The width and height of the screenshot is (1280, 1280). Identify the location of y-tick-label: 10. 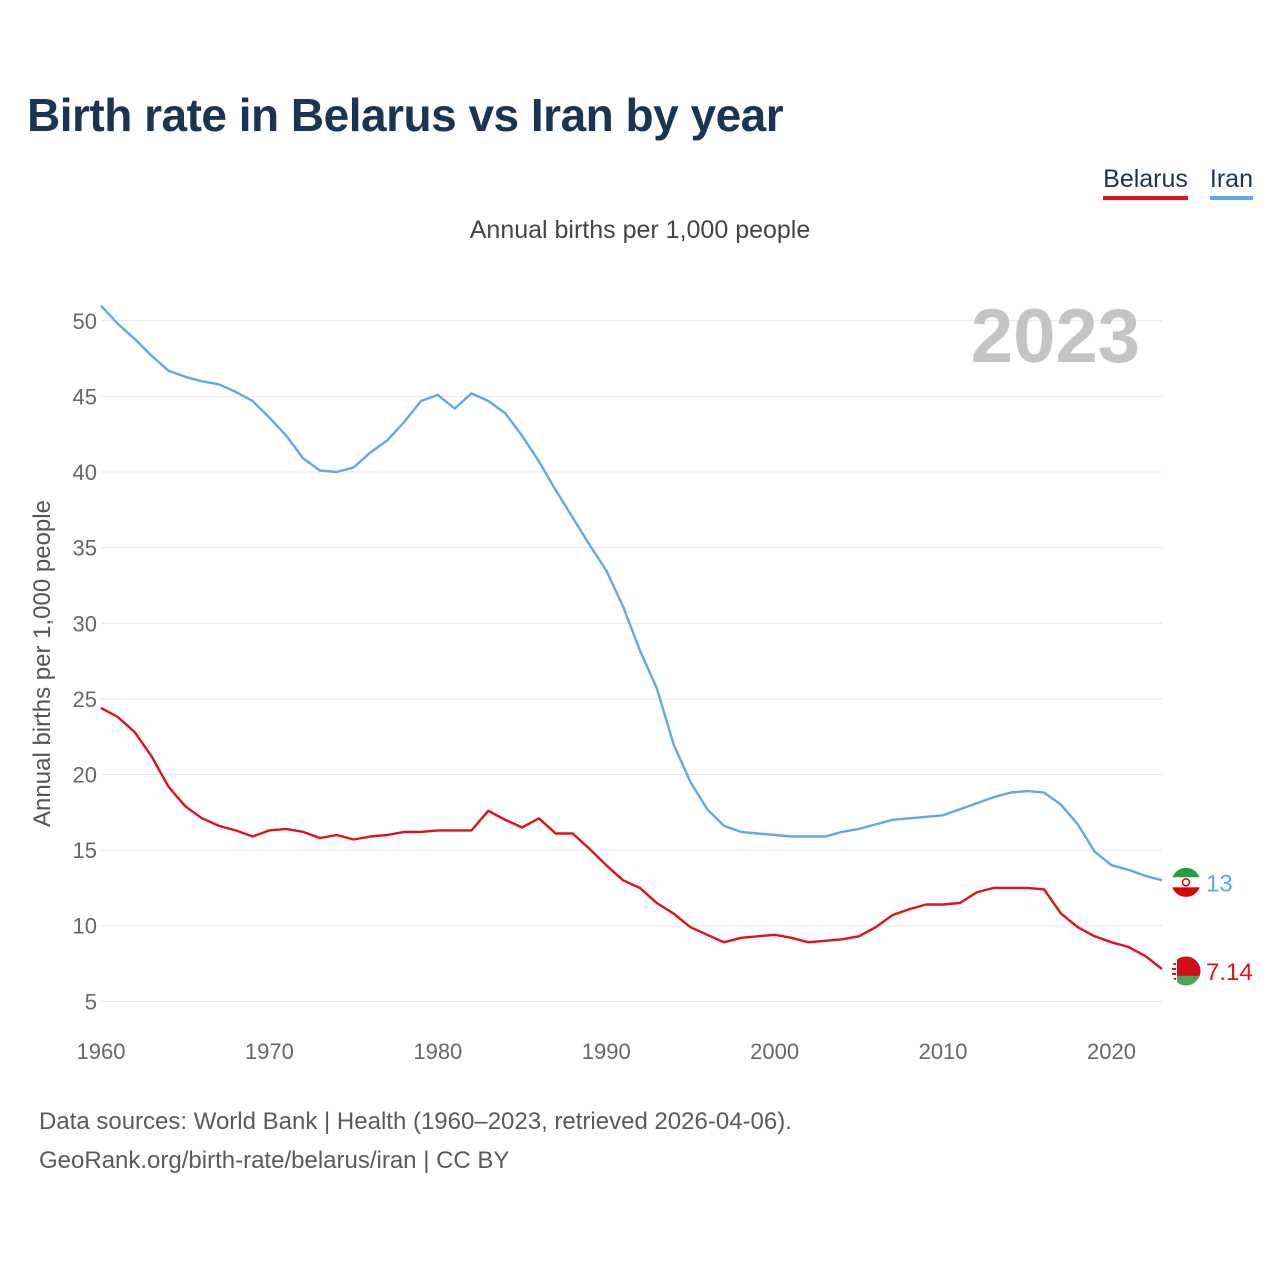
(85, 926).